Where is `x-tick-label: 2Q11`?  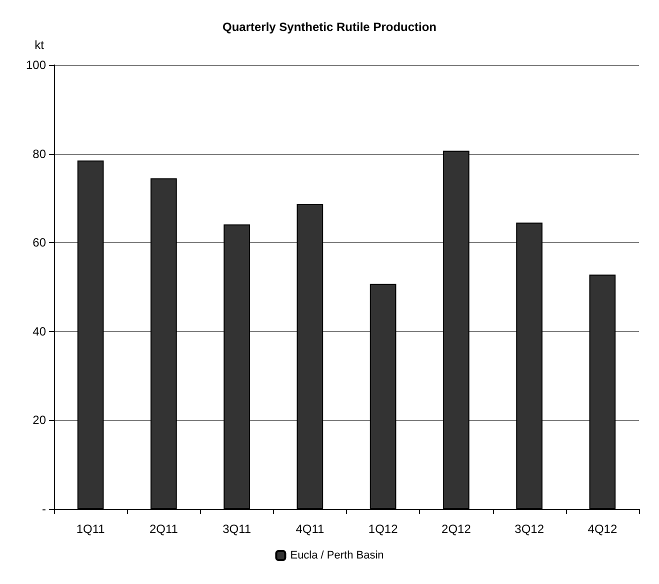
x-tick-label: 2Q11 is located at coordinates (163, 529).